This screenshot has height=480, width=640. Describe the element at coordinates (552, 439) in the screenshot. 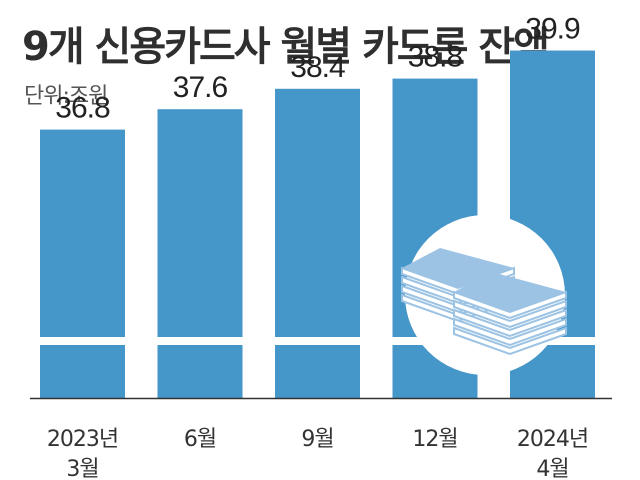

I see `x-tick-label: 2024년` at that location.